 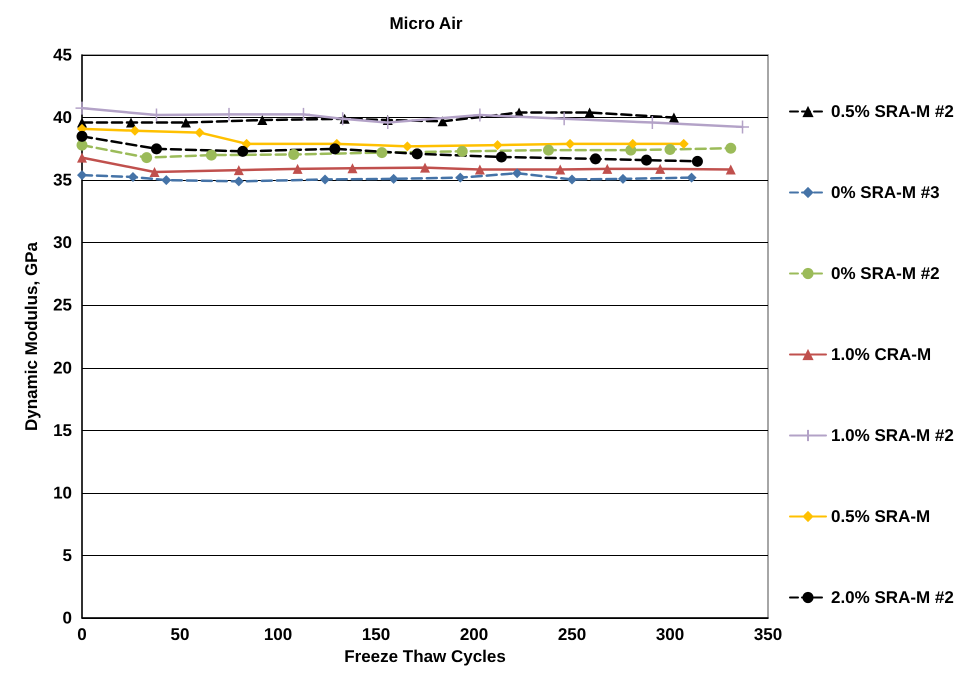 I want to click on y-axis-title: Dynamic Modulus, GPa, so click(x=31, y=336).